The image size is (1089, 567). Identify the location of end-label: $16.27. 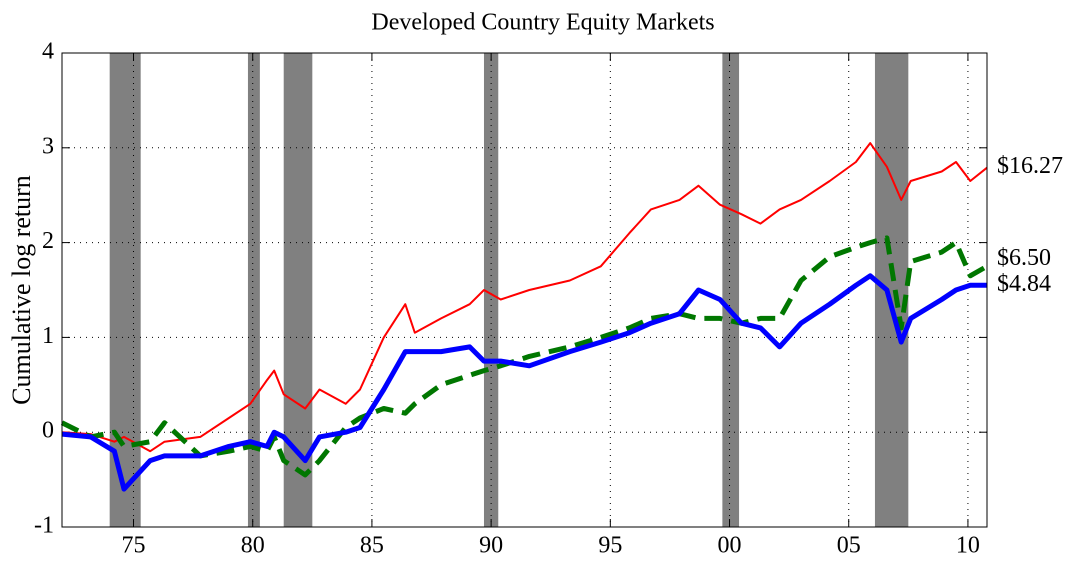
(1030, 166).